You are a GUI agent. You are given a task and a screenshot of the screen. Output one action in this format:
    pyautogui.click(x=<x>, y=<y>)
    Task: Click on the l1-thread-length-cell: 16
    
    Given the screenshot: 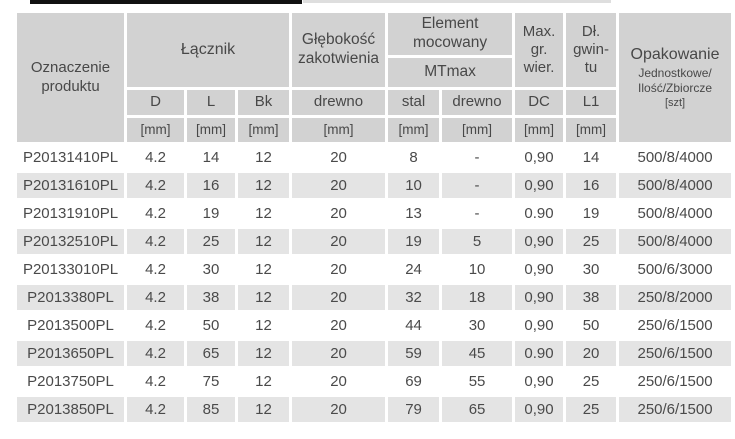 What is the action you would take?
    pyautogui.click(x=591, y=185)
    